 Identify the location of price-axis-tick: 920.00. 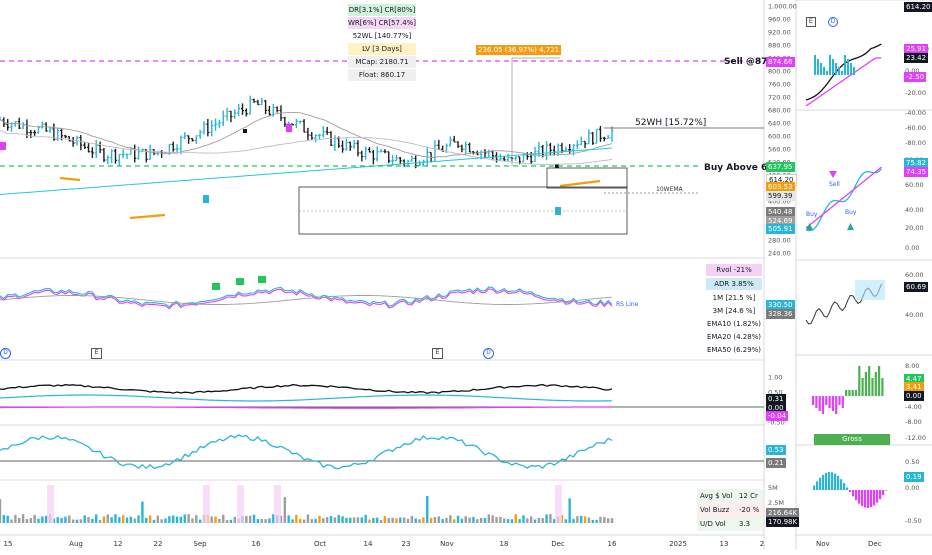
(779, 33).